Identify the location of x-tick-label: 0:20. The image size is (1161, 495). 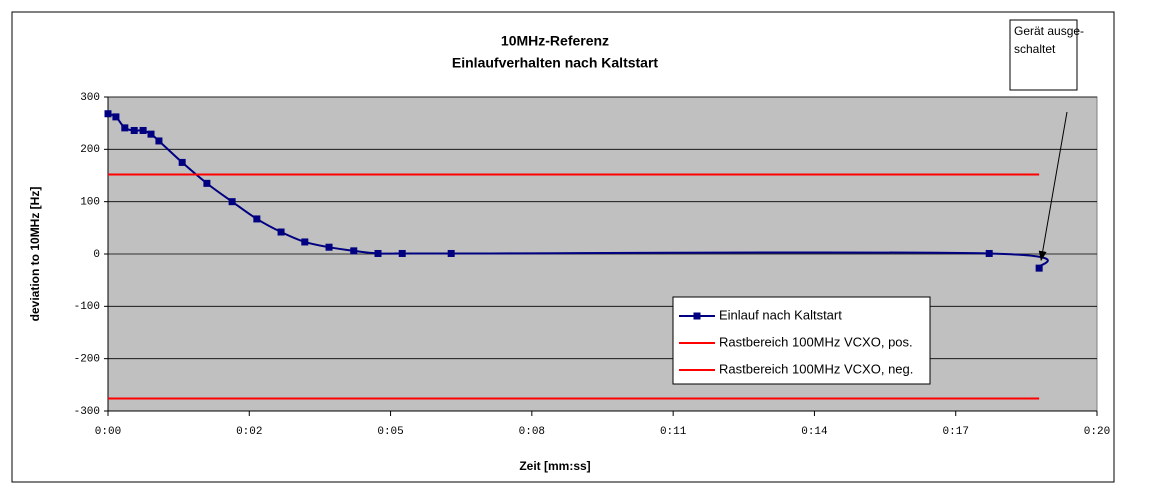
(1097, 432).